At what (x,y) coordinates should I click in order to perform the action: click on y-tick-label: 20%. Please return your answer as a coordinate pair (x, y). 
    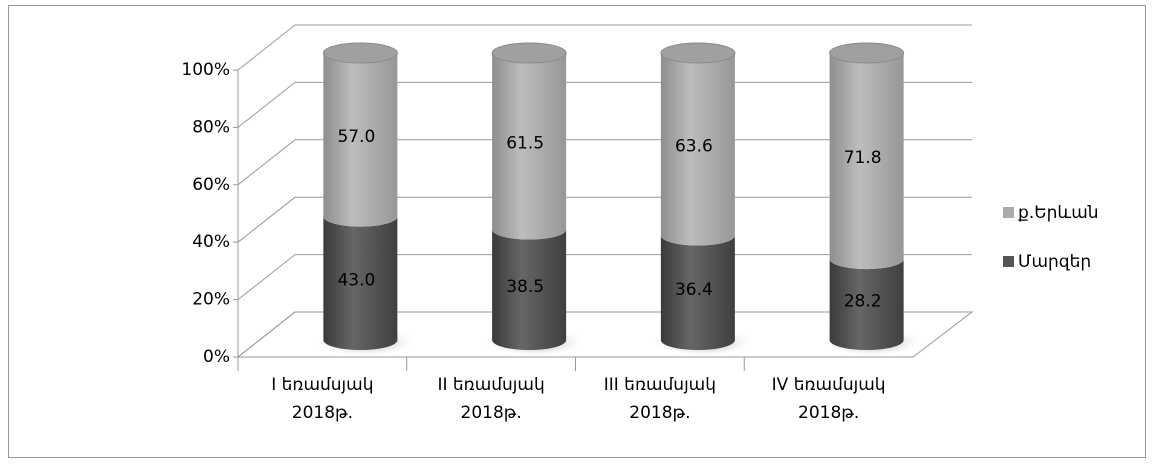
    Looking at the image, I should click on (211, 300).